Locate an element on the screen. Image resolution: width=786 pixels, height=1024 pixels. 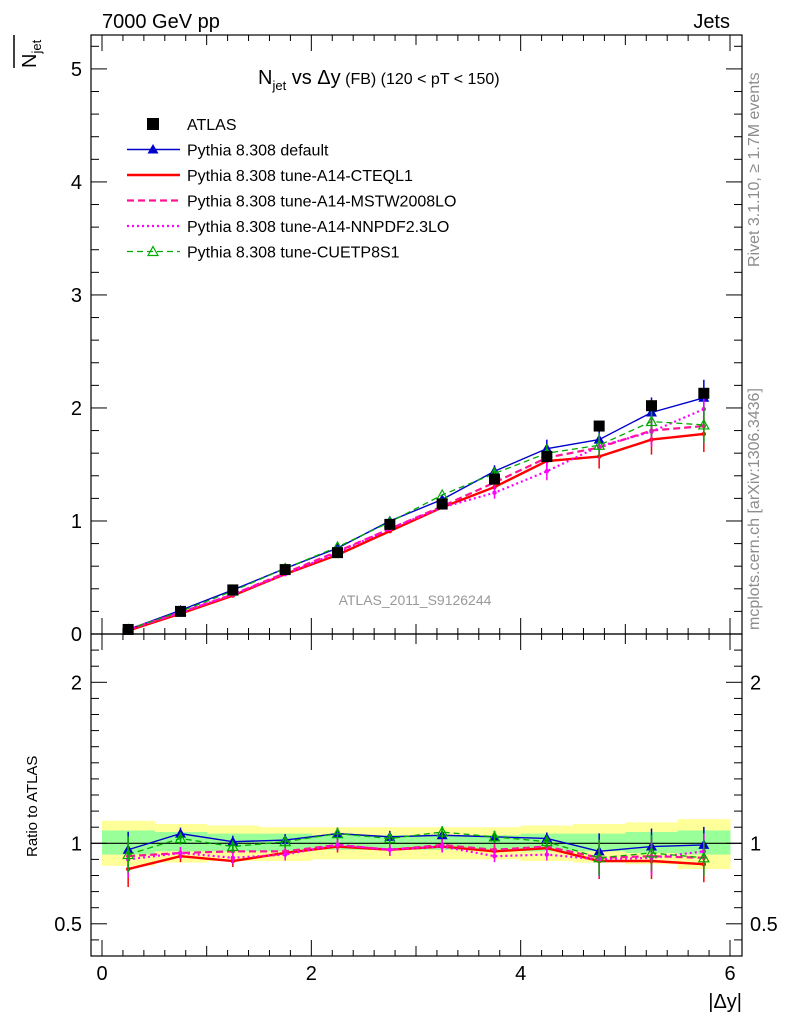
y-tick-label: 5 is located at coordinates (76, 70).